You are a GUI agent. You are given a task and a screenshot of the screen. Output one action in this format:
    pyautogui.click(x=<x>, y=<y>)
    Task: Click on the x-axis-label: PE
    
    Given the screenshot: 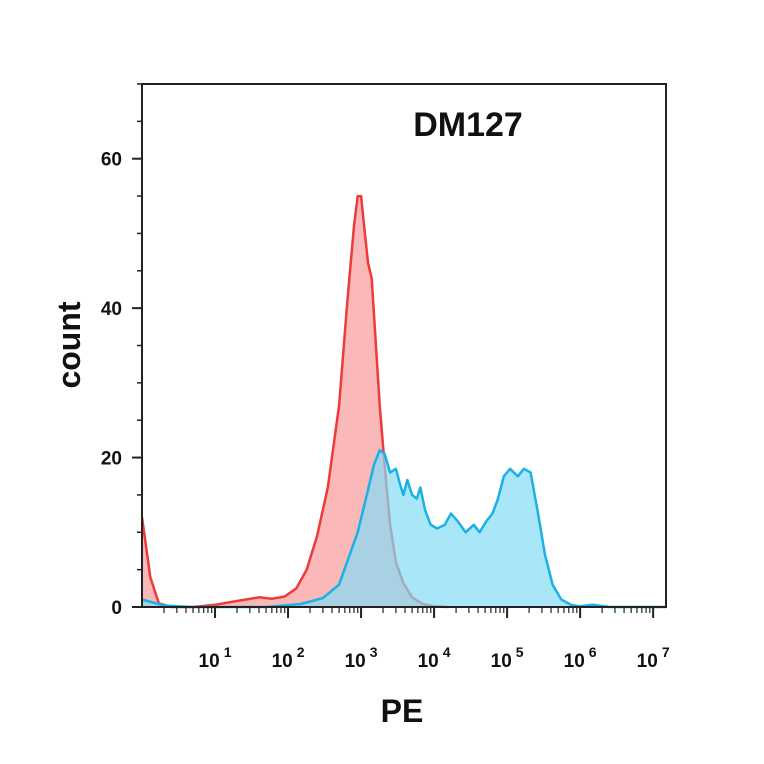 What is the action you would take?
    pyautogui.click(x=402, y=711)
    